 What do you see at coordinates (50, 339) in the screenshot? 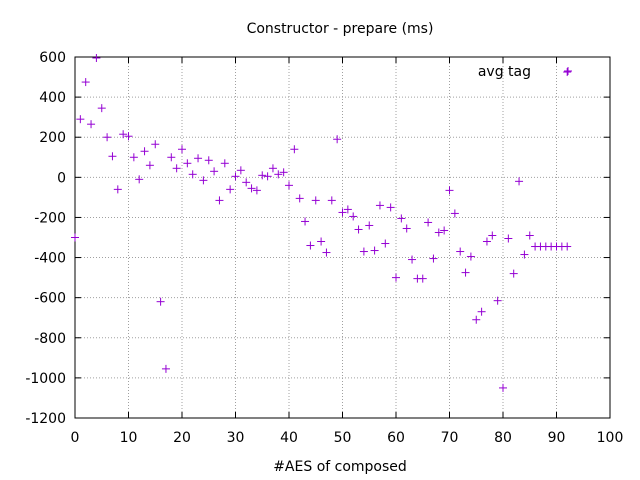
I see `y-tick-label: -800` at bounding box center [50, 339].